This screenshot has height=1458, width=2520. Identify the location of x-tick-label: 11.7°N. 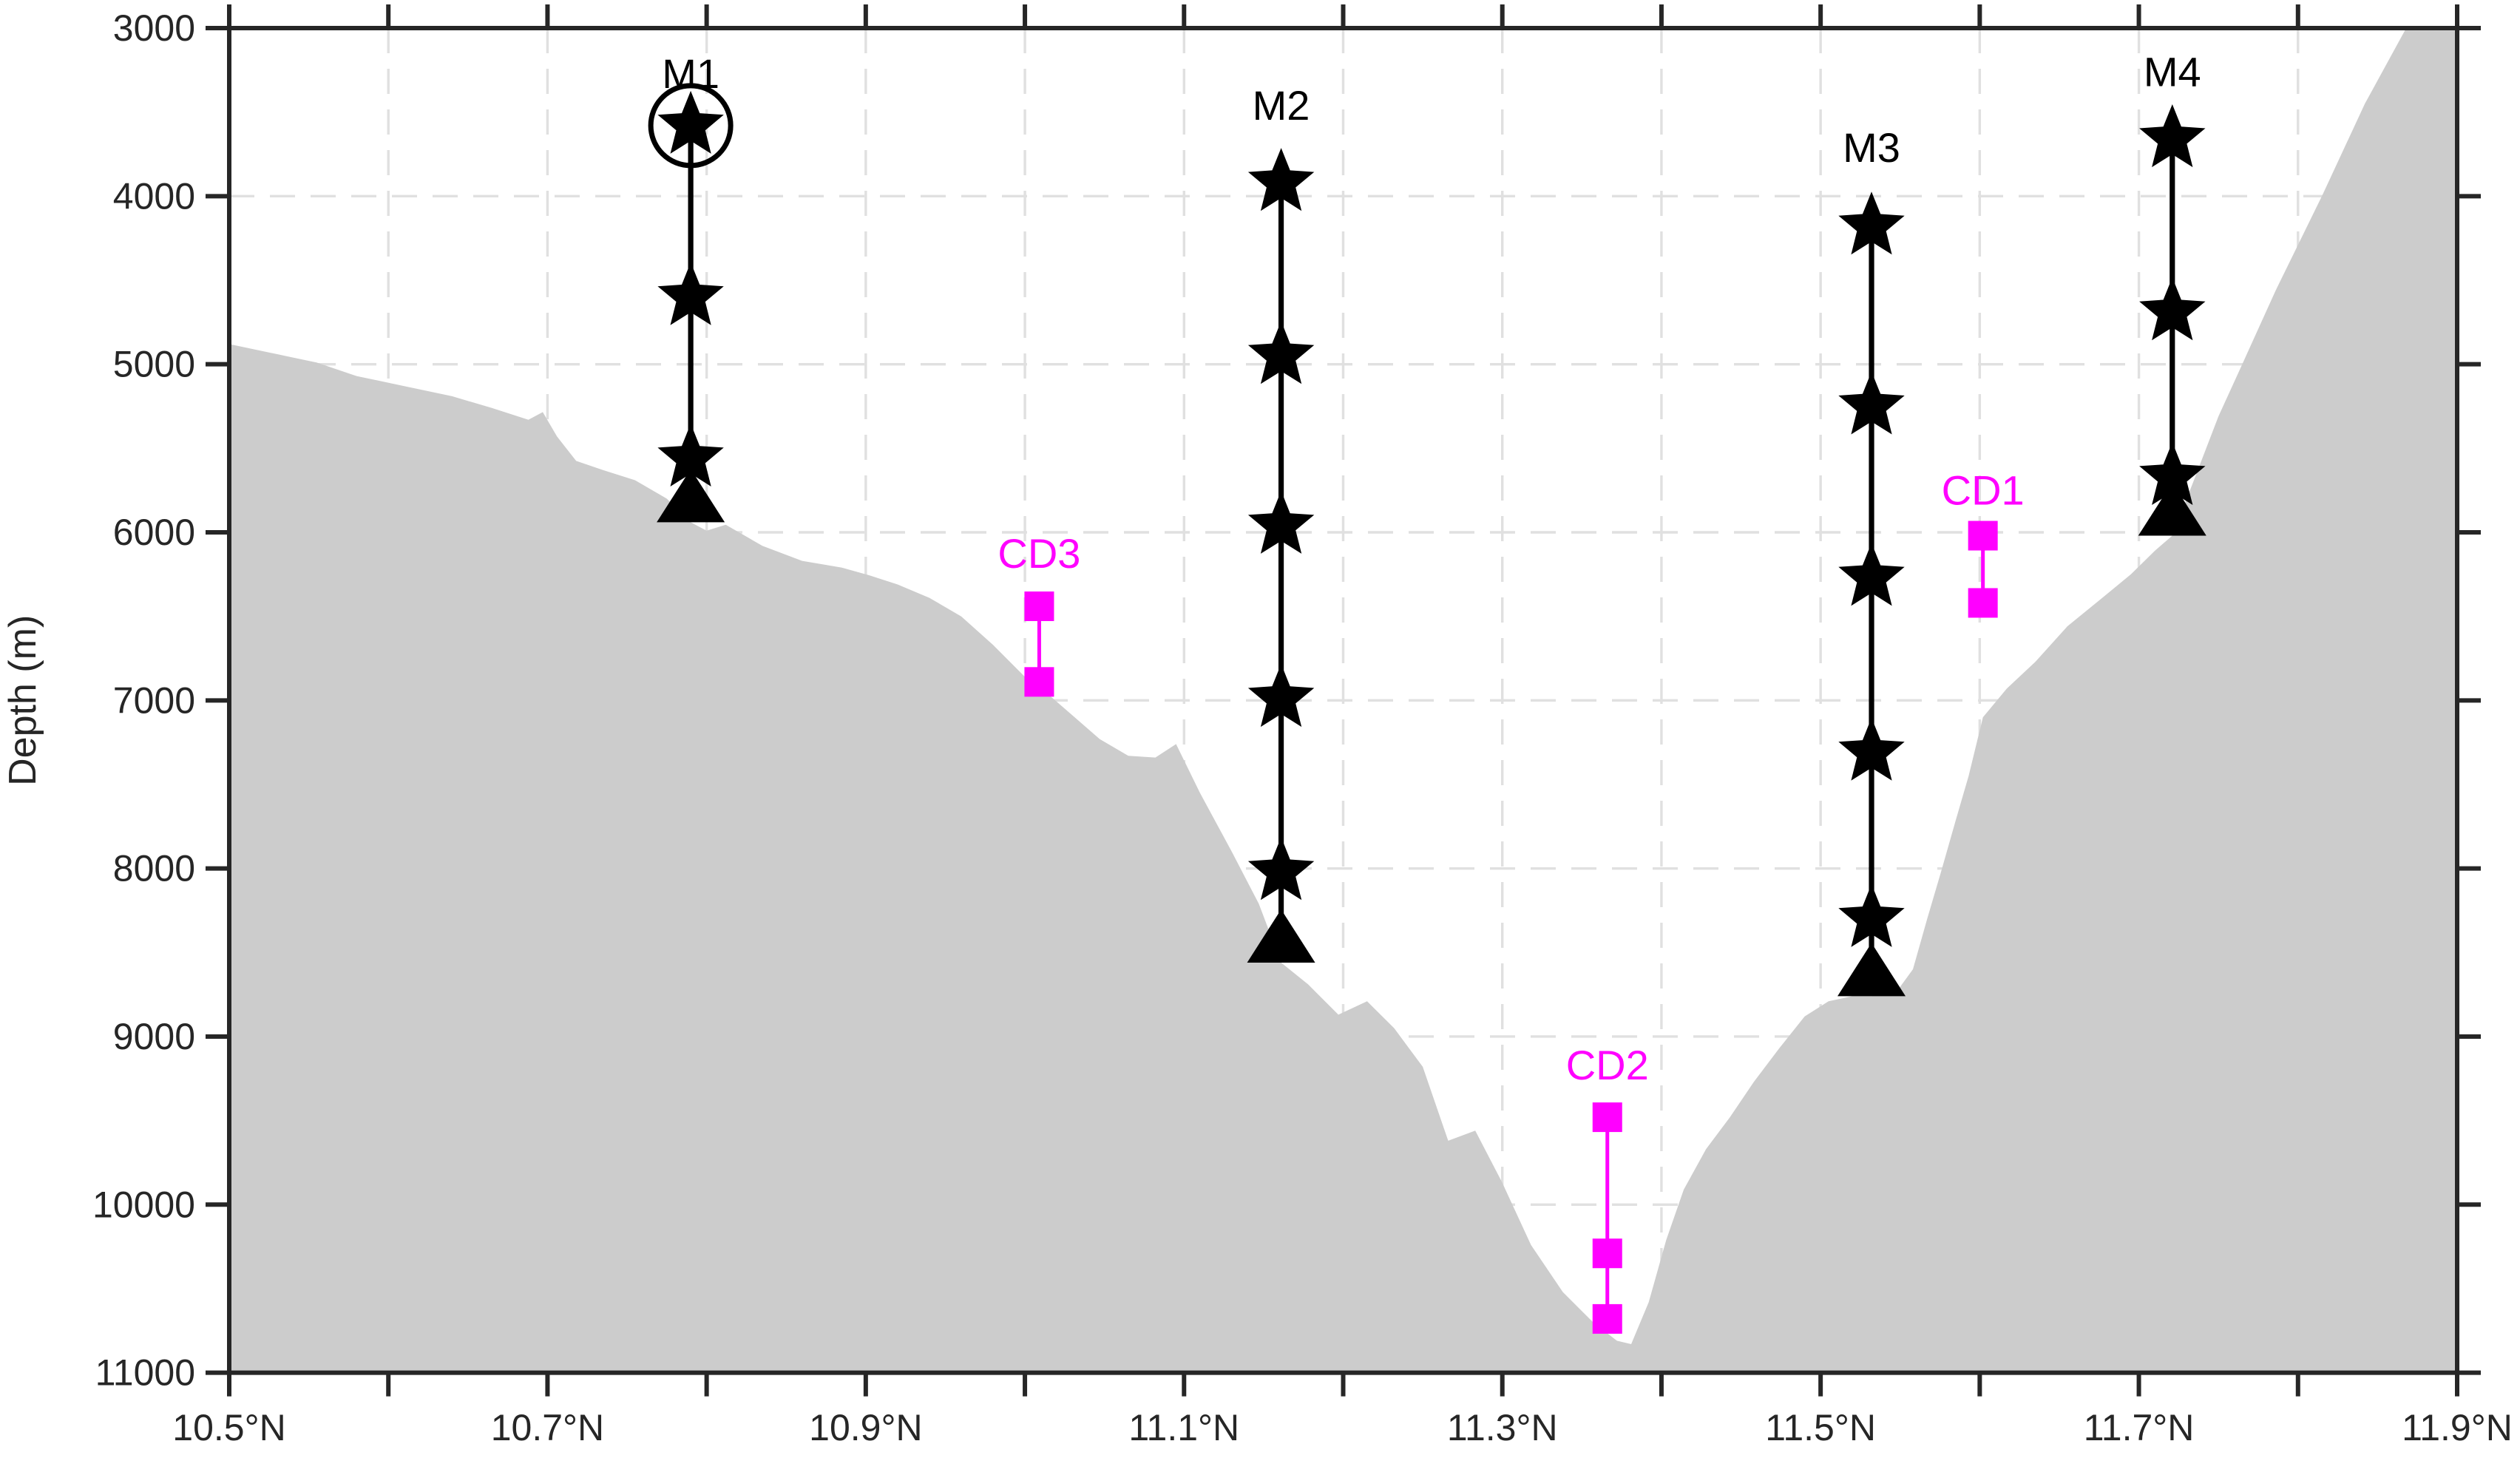
(2140, 1427).